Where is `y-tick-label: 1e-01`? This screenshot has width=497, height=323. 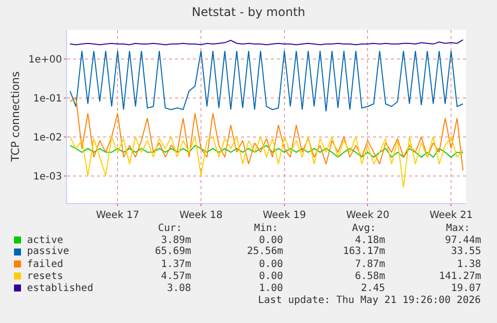 y-tick-label: 1e-01 is located at coordinates (47, 98).